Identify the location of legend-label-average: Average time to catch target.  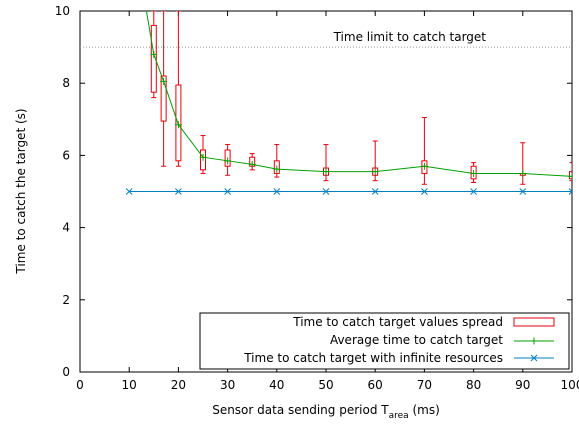
(416, 340).